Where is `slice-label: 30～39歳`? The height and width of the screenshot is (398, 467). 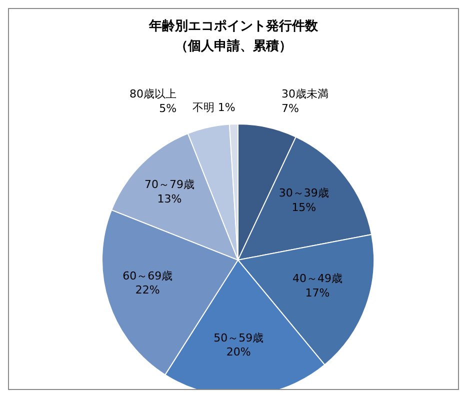 slice-label: 30～39歳 is located at coordinates (303, 193).